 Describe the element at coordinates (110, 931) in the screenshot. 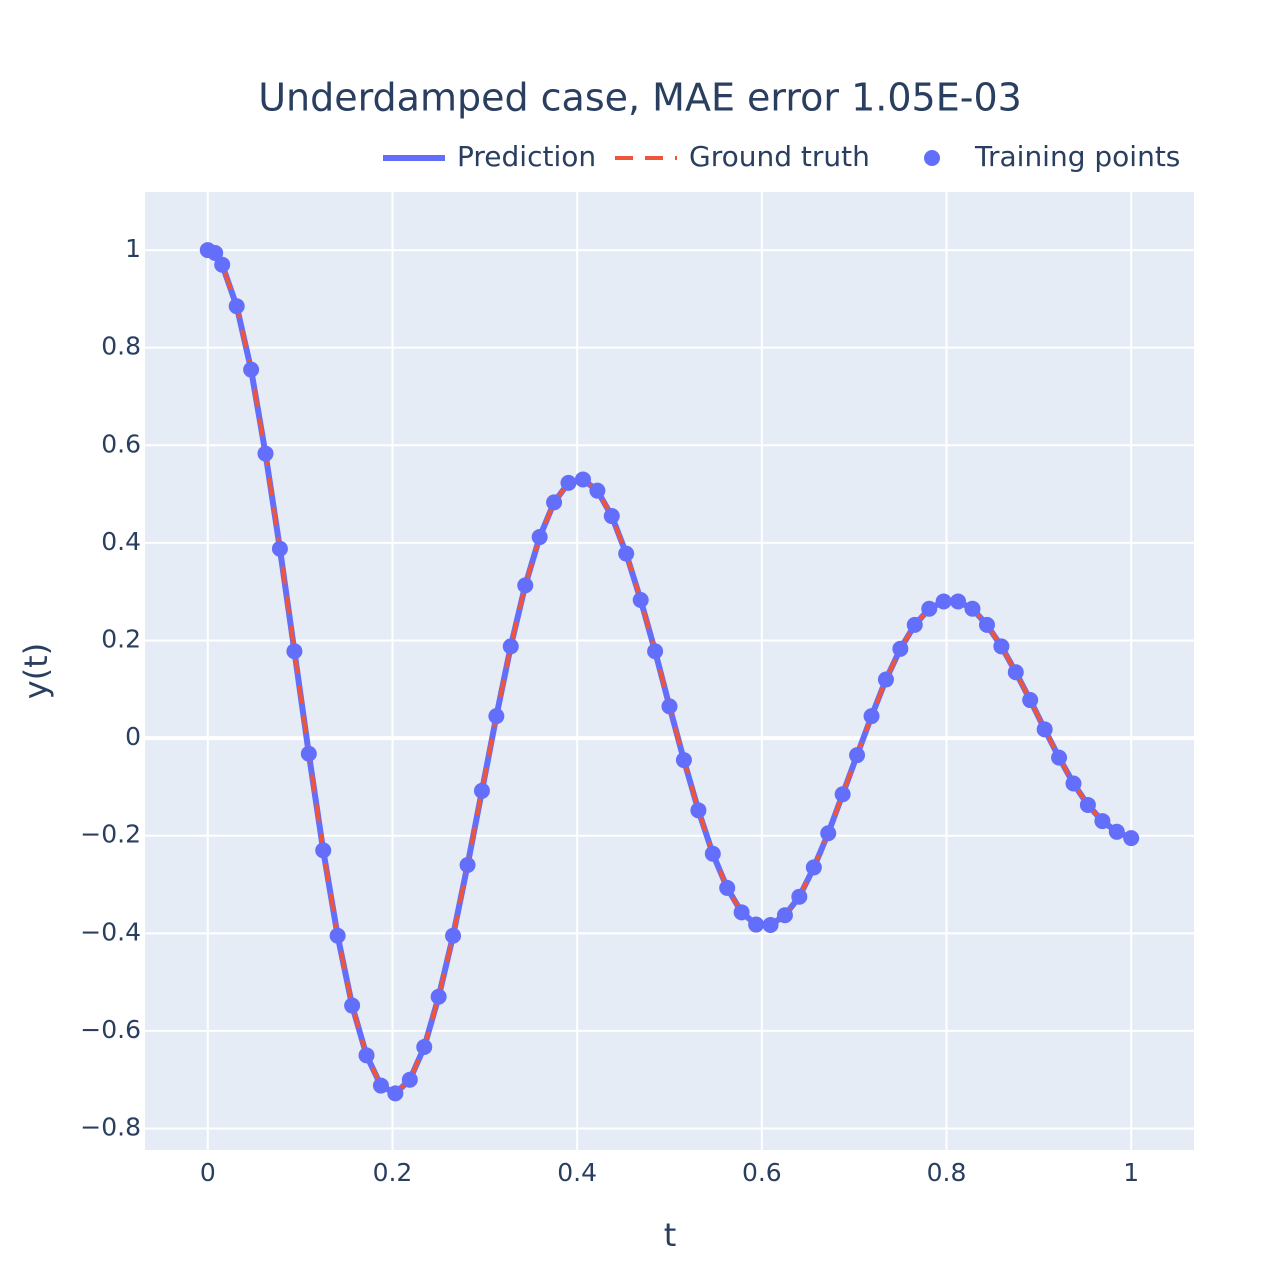

I see `y-tick-label: −0.4` at that location.